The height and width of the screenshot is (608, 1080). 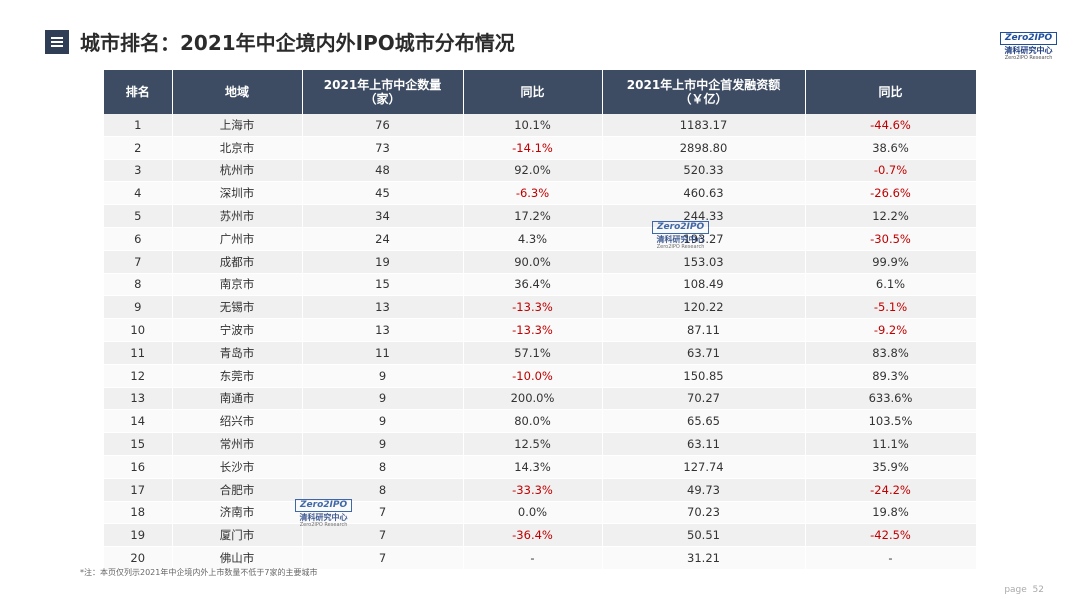 What do you see at coordinates (533, 399) in the screenshot?
I see `cell: 200.0%` at bounding box center [533, 399].